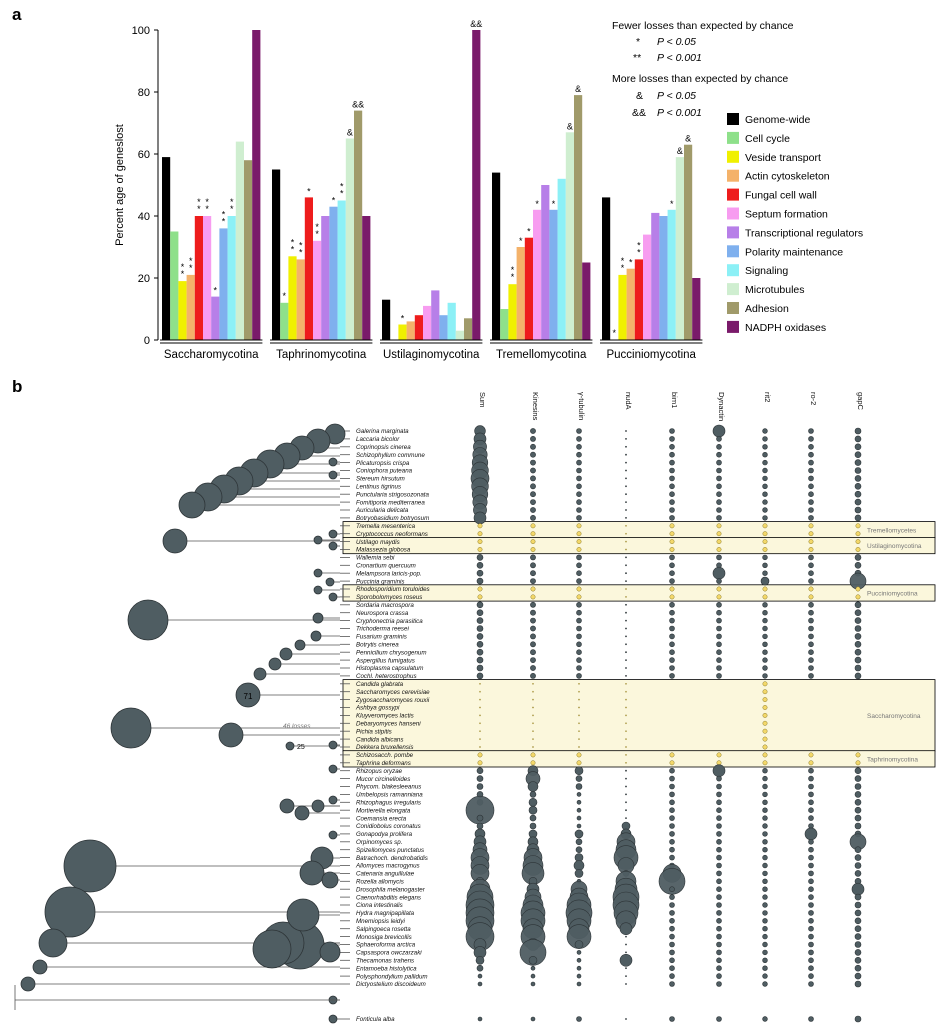  Describe the element at coordinates (382, 613) in the screenshot. I see `species-label: Neurospora crassa` at that location.